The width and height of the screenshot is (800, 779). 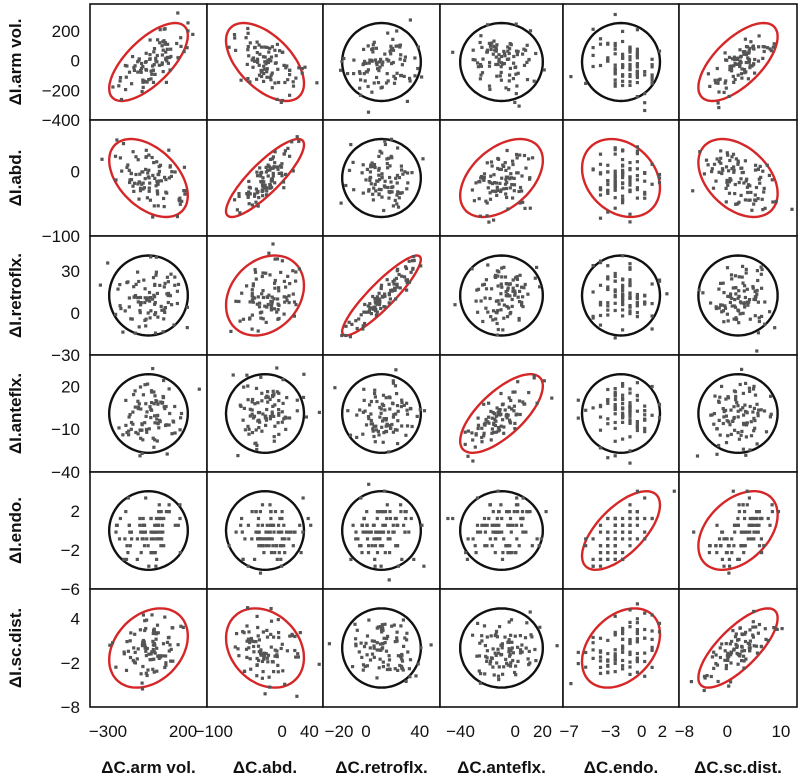 I want to click on panel-r3-c3, so click(x=381, y=295).